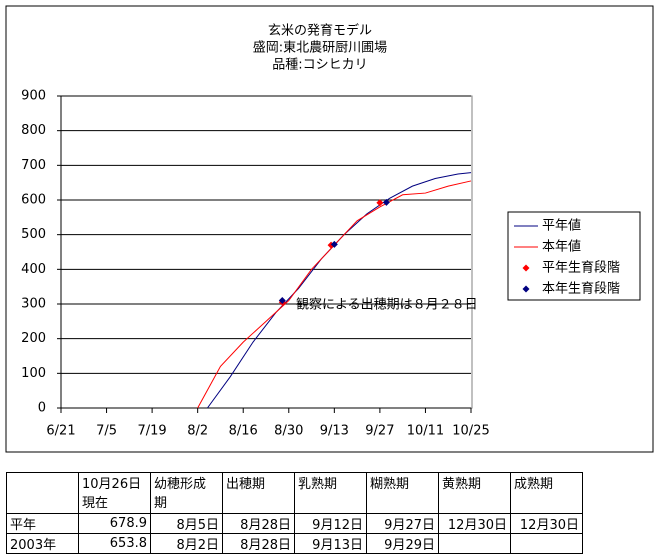  I want to click on cell-text: 現在, so click(95, 503).